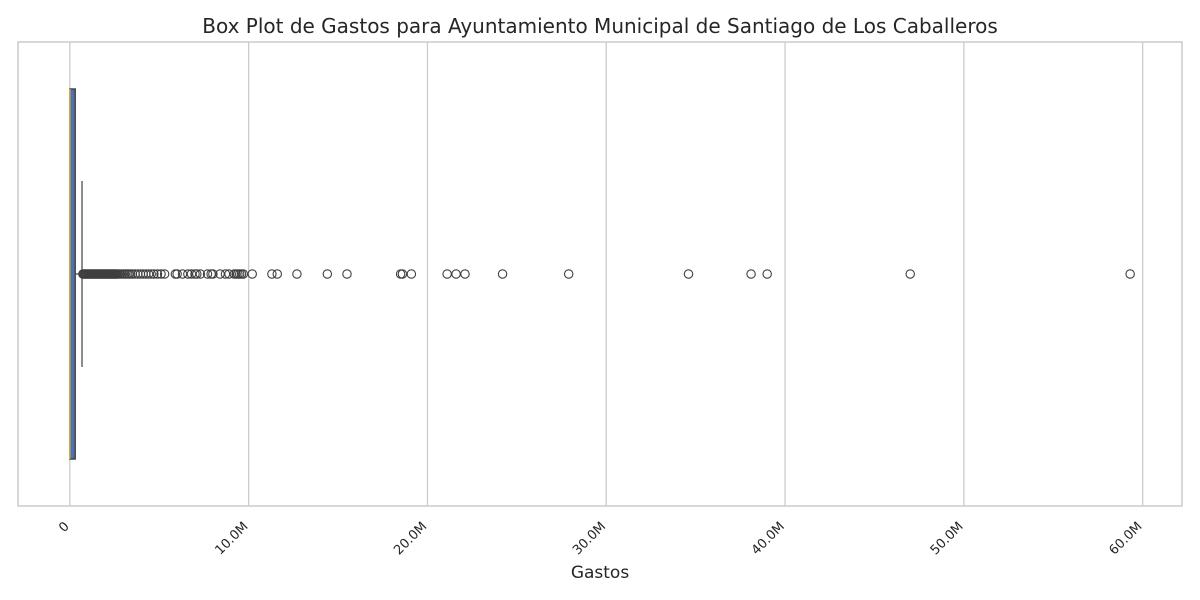 The image size is (1200, 600). I want to click on iqr-box, so click(72, 274).